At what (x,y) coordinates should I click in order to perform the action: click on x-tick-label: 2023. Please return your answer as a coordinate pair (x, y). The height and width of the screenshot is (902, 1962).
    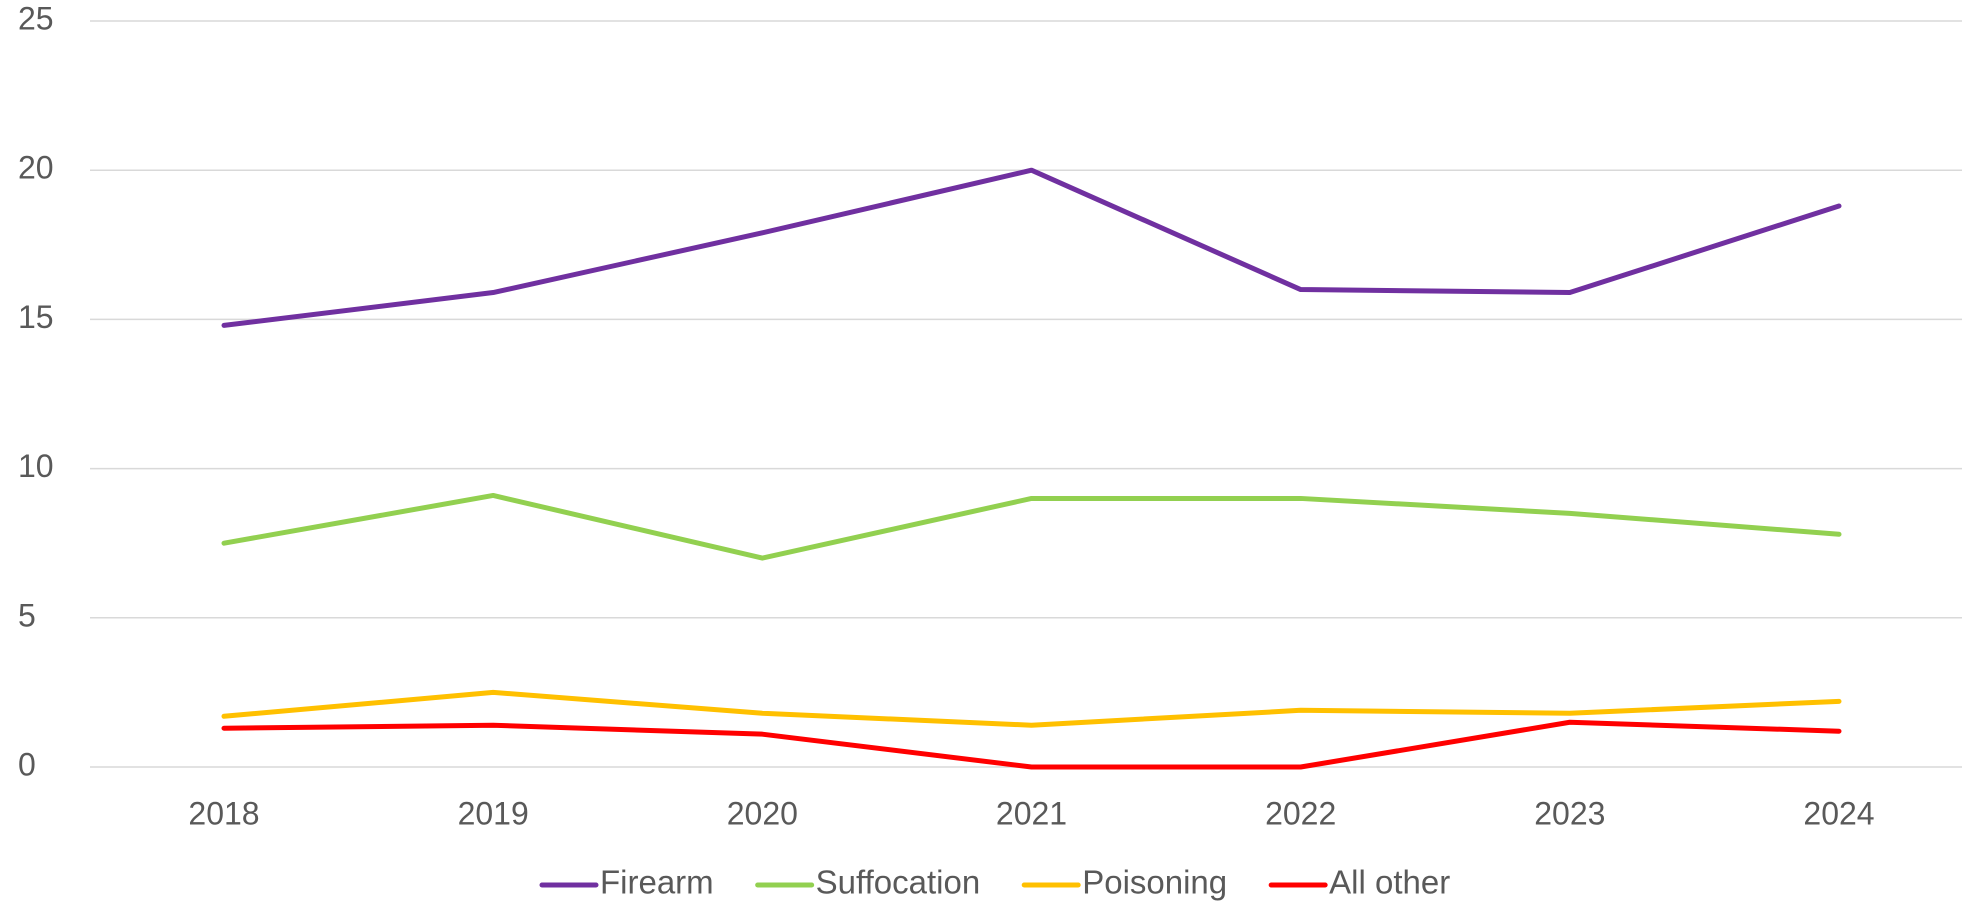
    Looking at the image, I should click on (1569, 813).